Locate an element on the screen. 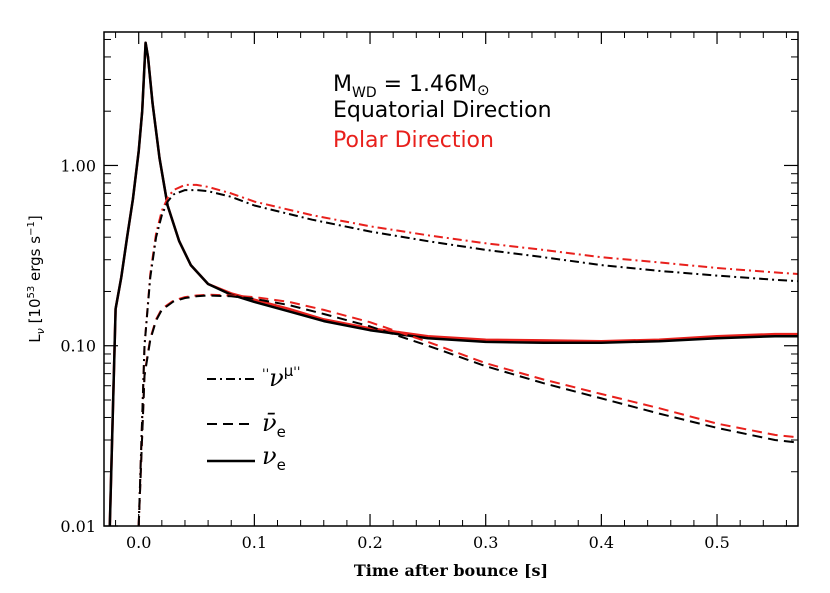 The image size is (830, 593). y-tick-label: 0.10 is located at coordinates (78, 346).